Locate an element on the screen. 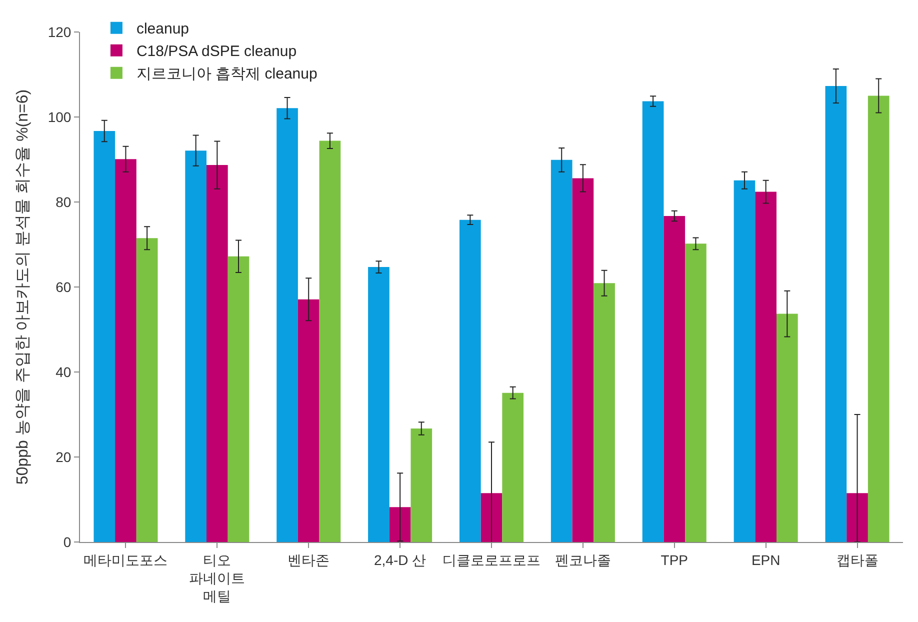  x-tick-label: 펜코나졸 is located at coordinates (582, 560).